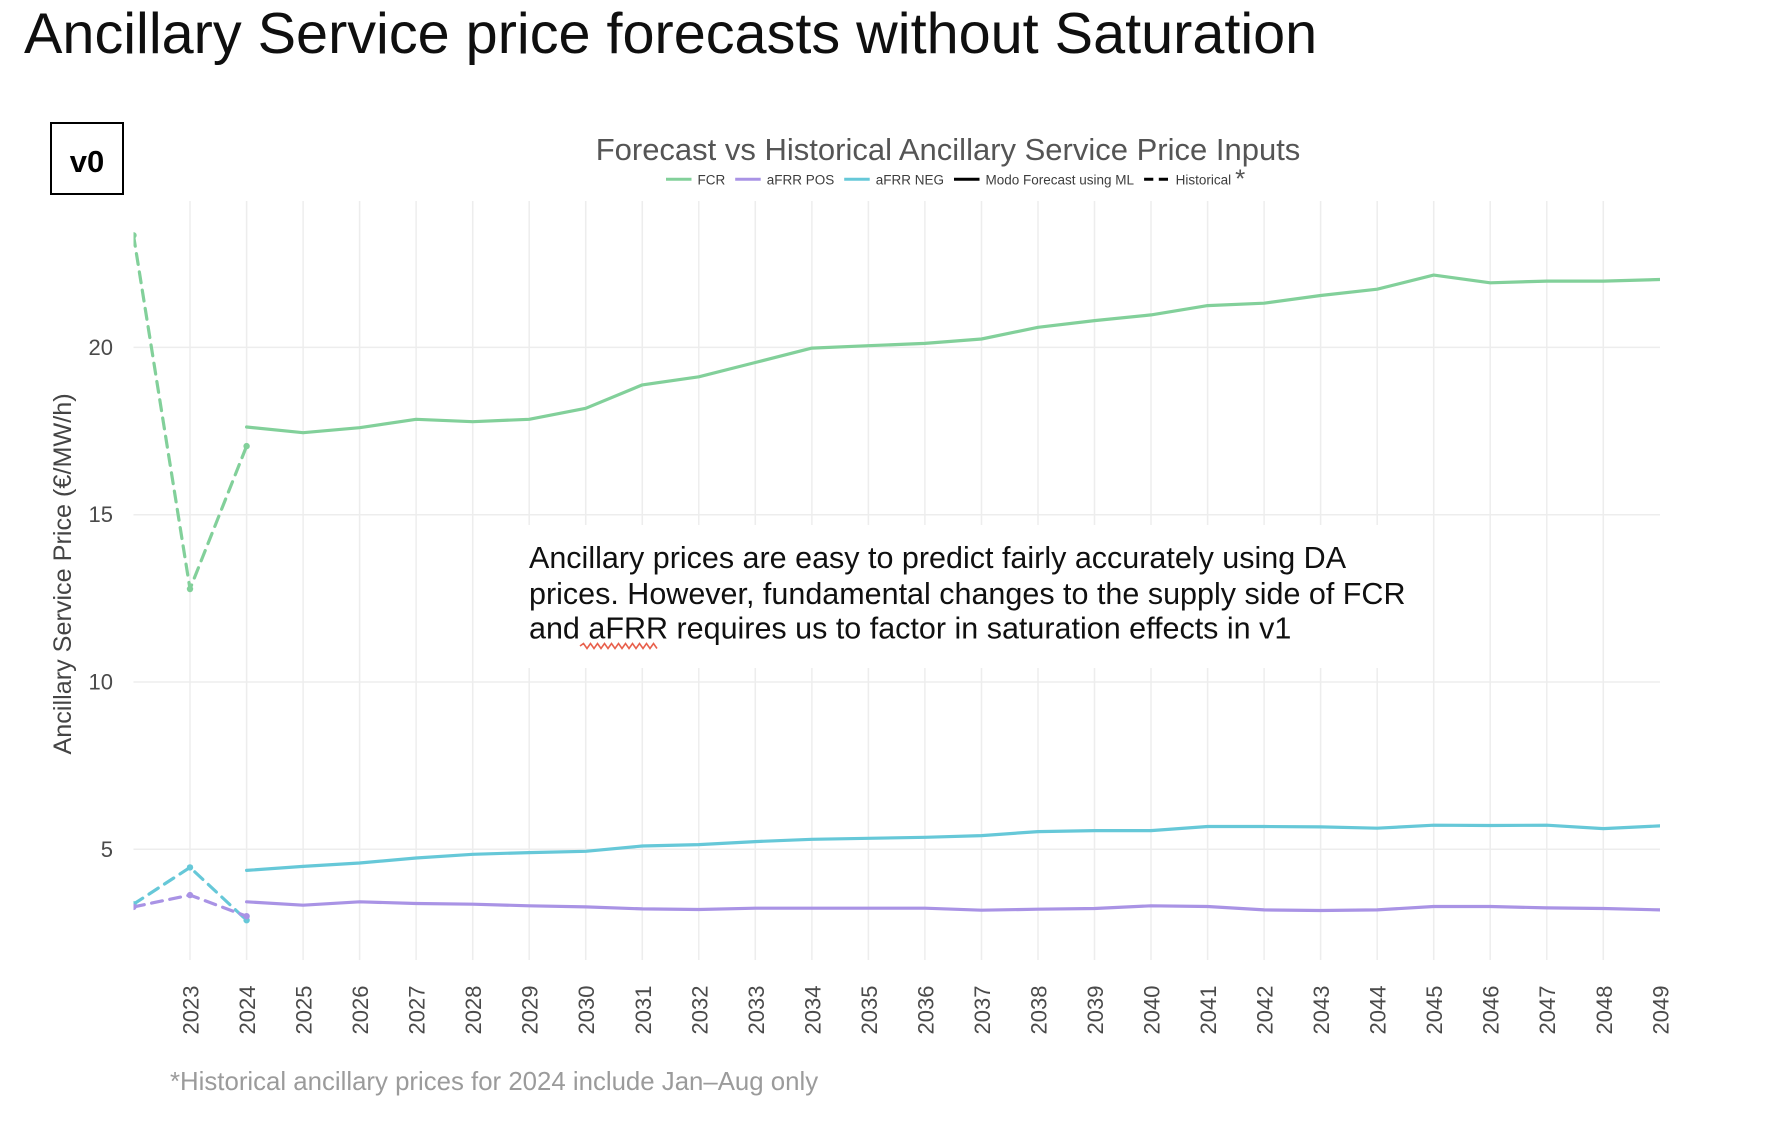 The image size is (1792, 1124). Describe the element at coordinates (360, 1010) in the screenshot. I see `svg-text: 2026` at that location.